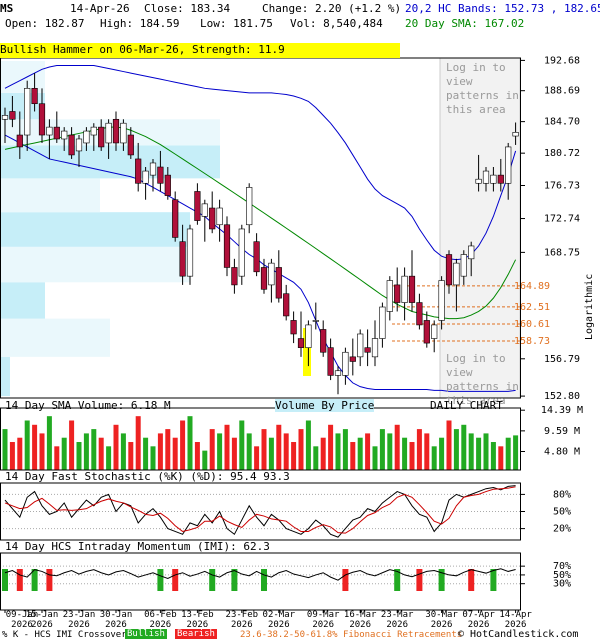 This screenshot has width=600, height=640. What do you see at coordinates (160, 620) in the screenshot?
I see `x-tick-label: 06-Feb 2026` at bounding box center [160, 620].